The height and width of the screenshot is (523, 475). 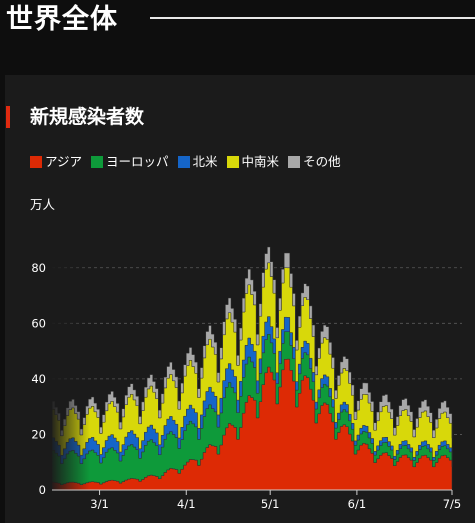 I want to click on y-tick-label-60: 60, so click(x=38, y=323).